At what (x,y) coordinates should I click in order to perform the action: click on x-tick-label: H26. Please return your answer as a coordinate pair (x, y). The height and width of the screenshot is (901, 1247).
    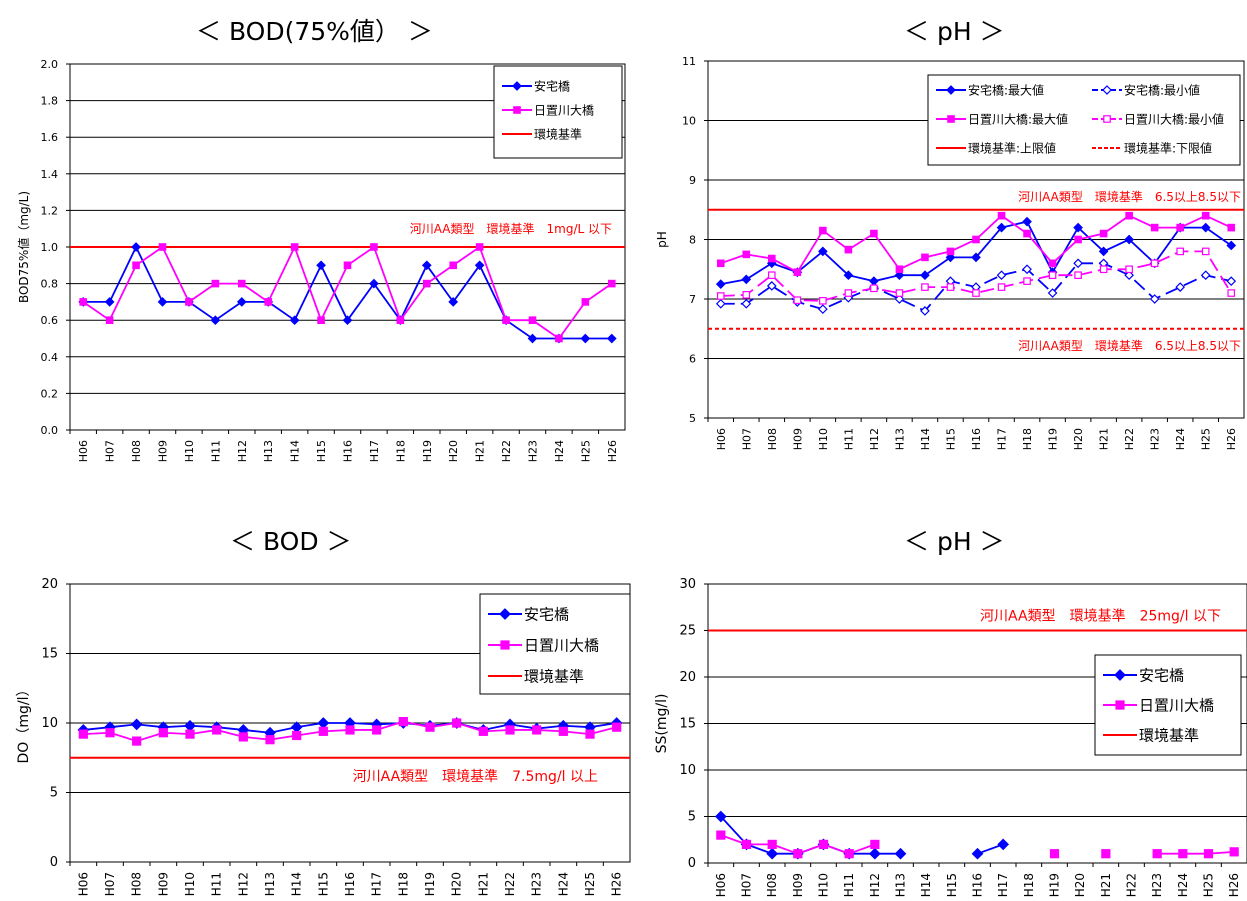
    Looking at the image, I should click on (617, 884).